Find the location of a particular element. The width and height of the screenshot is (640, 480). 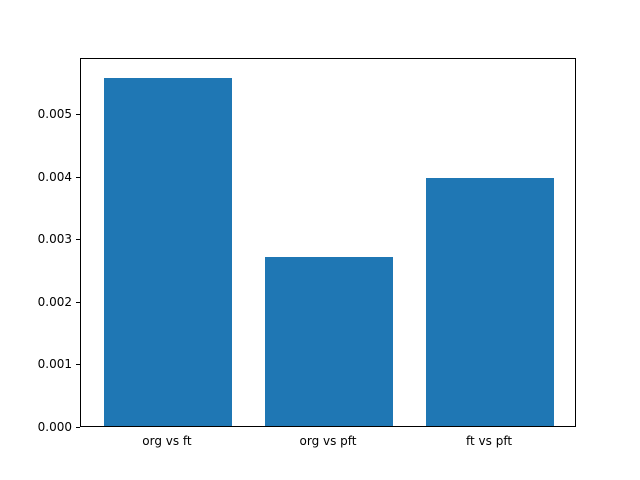

y-tick-label: 0.000 is located at coordinates (54, 427).